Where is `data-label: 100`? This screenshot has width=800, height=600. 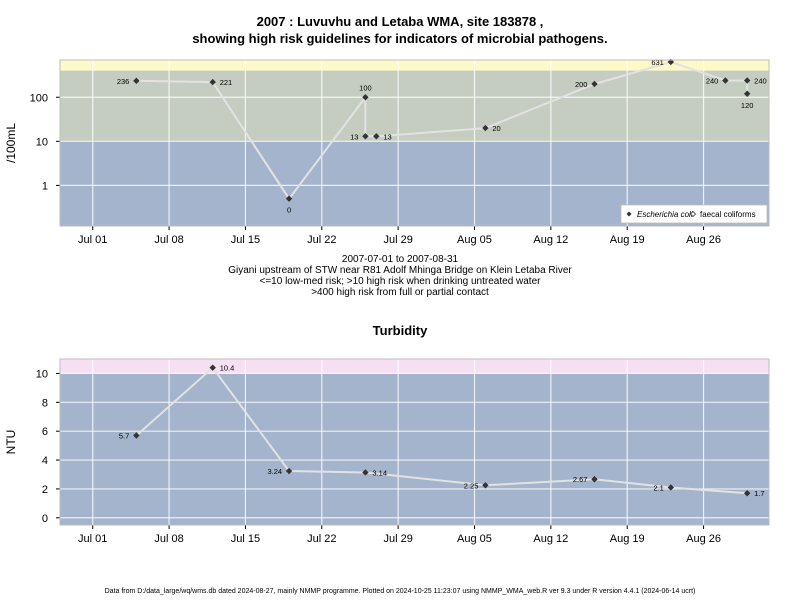 data-label: 100 is located at coordinates (365, 87).